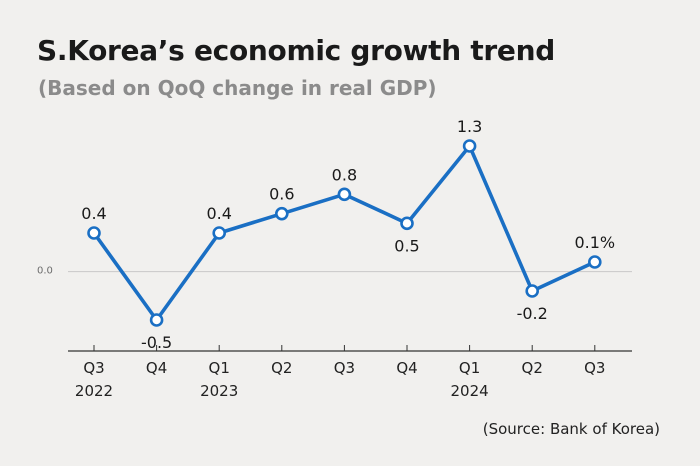  What do you see at coordinates (470, 391) in the screenshot?
I see `x-year-label: 2024` at bounding box center [470, 391].